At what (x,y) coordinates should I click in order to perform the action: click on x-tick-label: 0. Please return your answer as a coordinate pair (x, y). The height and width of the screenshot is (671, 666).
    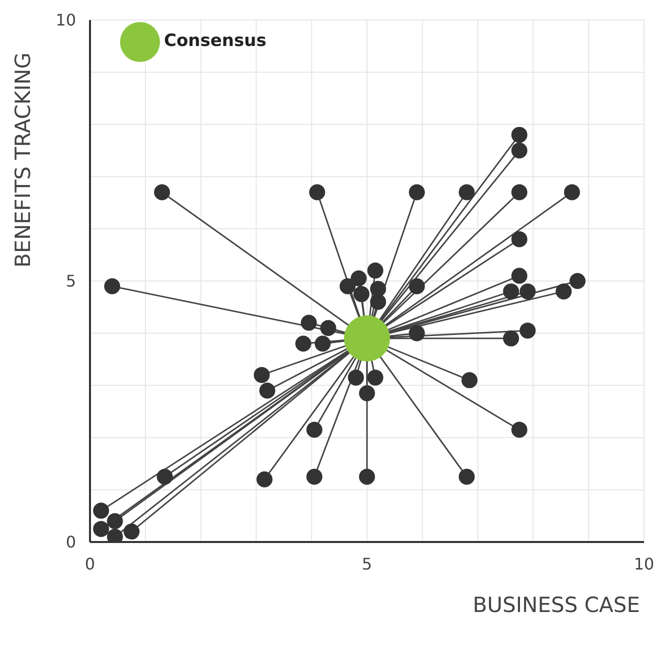
    Looking at the image, I should click on (90, 564).